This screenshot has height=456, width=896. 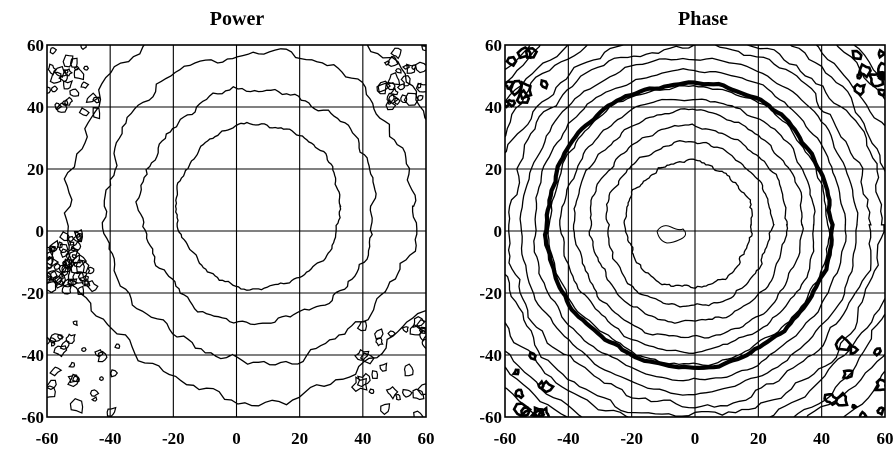 I want to click on x-tick-label: 0, so click(x=236, y=438).